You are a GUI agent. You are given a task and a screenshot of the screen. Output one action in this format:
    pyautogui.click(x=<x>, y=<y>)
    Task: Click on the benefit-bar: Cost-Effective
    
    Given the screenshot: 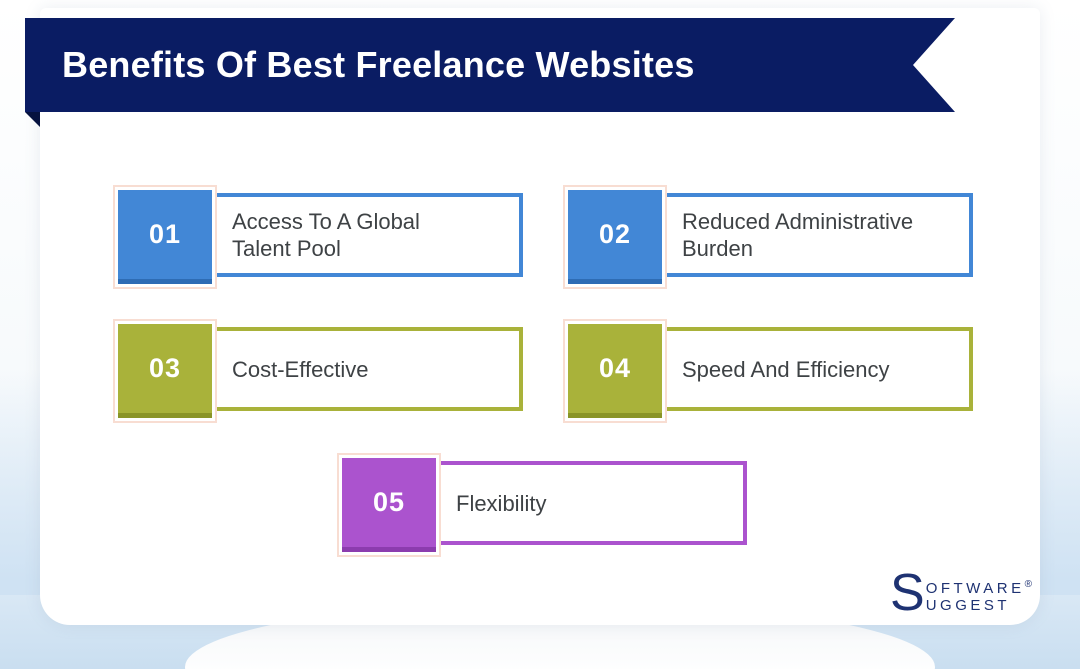 What is the action you would take?
    pyautogui.click(x=359, y=369)
    